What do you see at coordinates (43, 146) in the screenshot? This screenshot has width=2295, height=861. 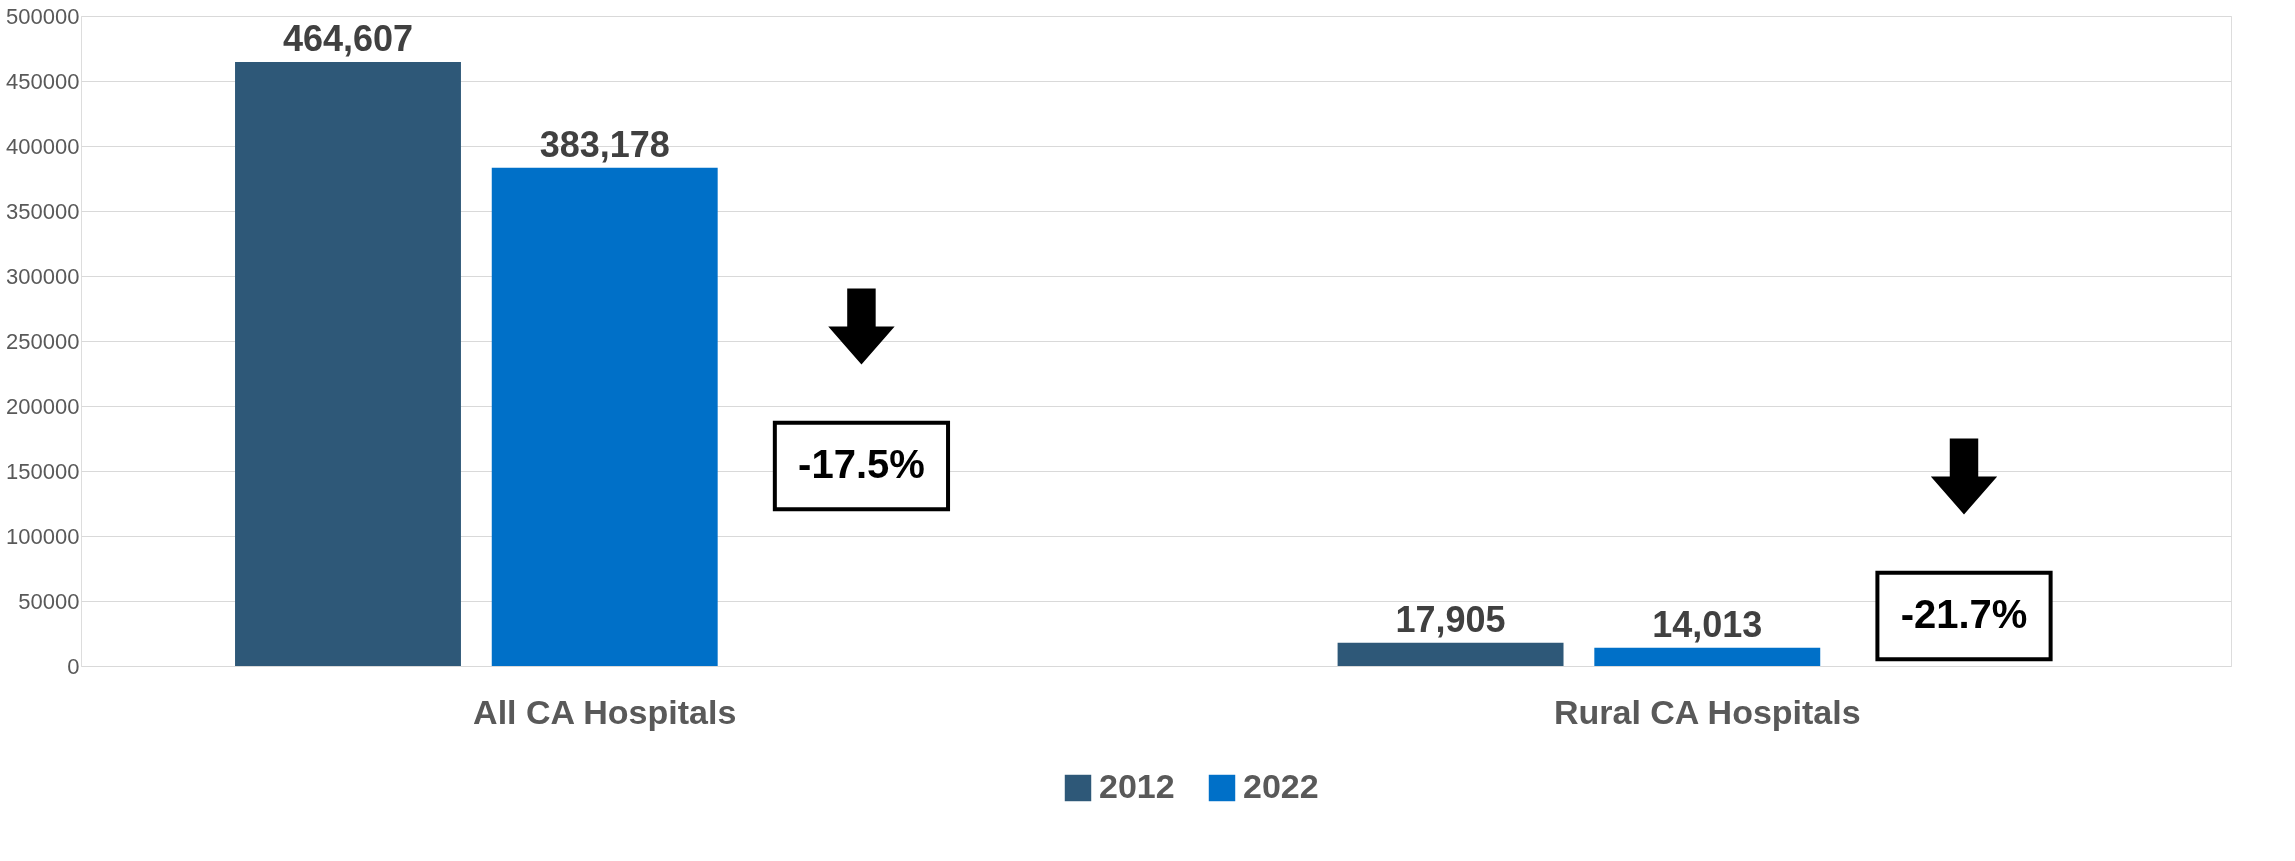 I see `y-tick-label: 400000` at bounding box center [43, 146].